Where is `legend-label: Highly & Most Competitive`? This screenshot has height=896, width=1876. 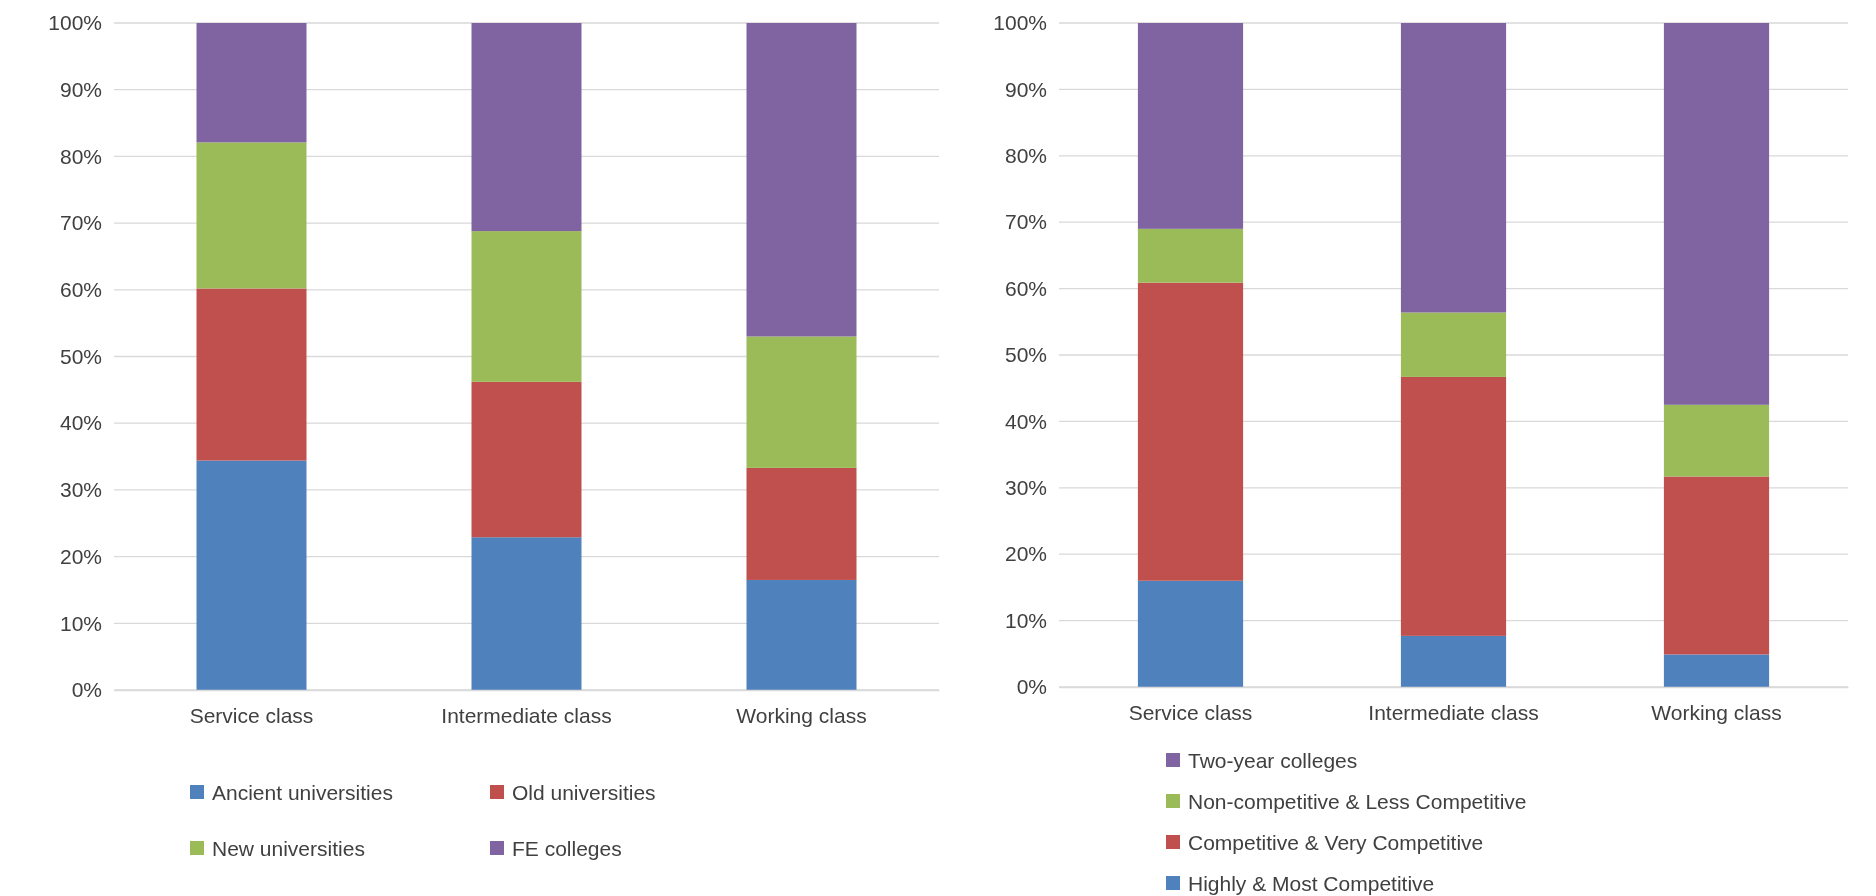
legend-label: Highly & Most Competitive is located at coordinates (1311, 884).